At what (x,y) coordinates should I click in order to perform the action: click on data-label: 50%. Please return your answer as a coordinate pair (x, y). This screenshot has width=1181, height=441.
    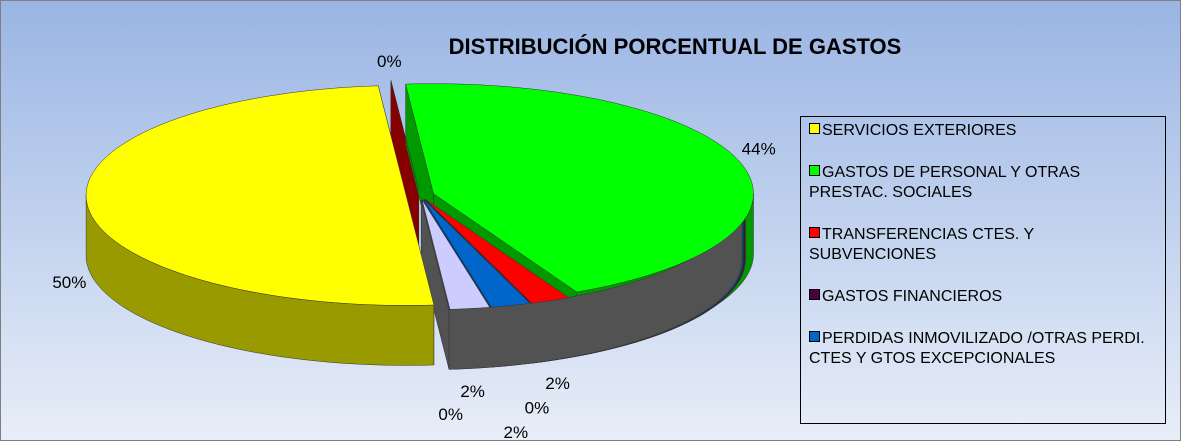
    Looking at the image, I should click on (69, 282).